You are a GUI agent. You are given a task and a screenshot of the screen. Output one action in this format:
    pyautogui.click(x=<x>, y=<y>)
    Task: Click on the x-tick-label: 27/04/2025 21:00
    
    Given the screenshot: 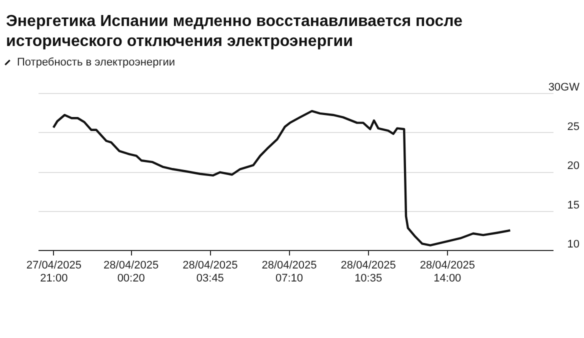 What is the action you would take?
    pyautogui.click(x=54, y=272)
    